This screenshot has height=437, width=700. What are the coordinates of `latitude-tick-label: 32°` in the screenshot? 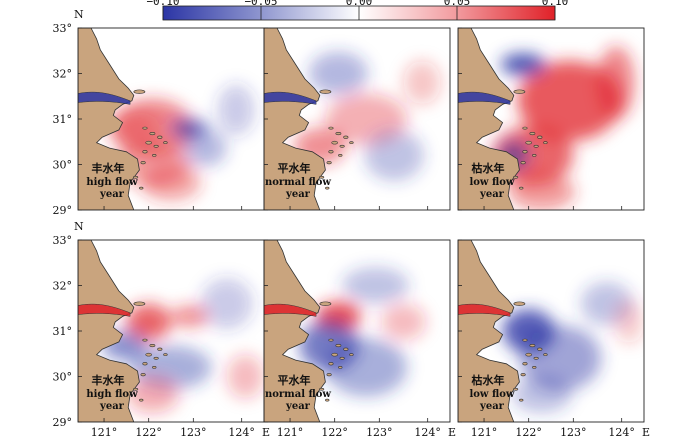 It's located at (63, 74).